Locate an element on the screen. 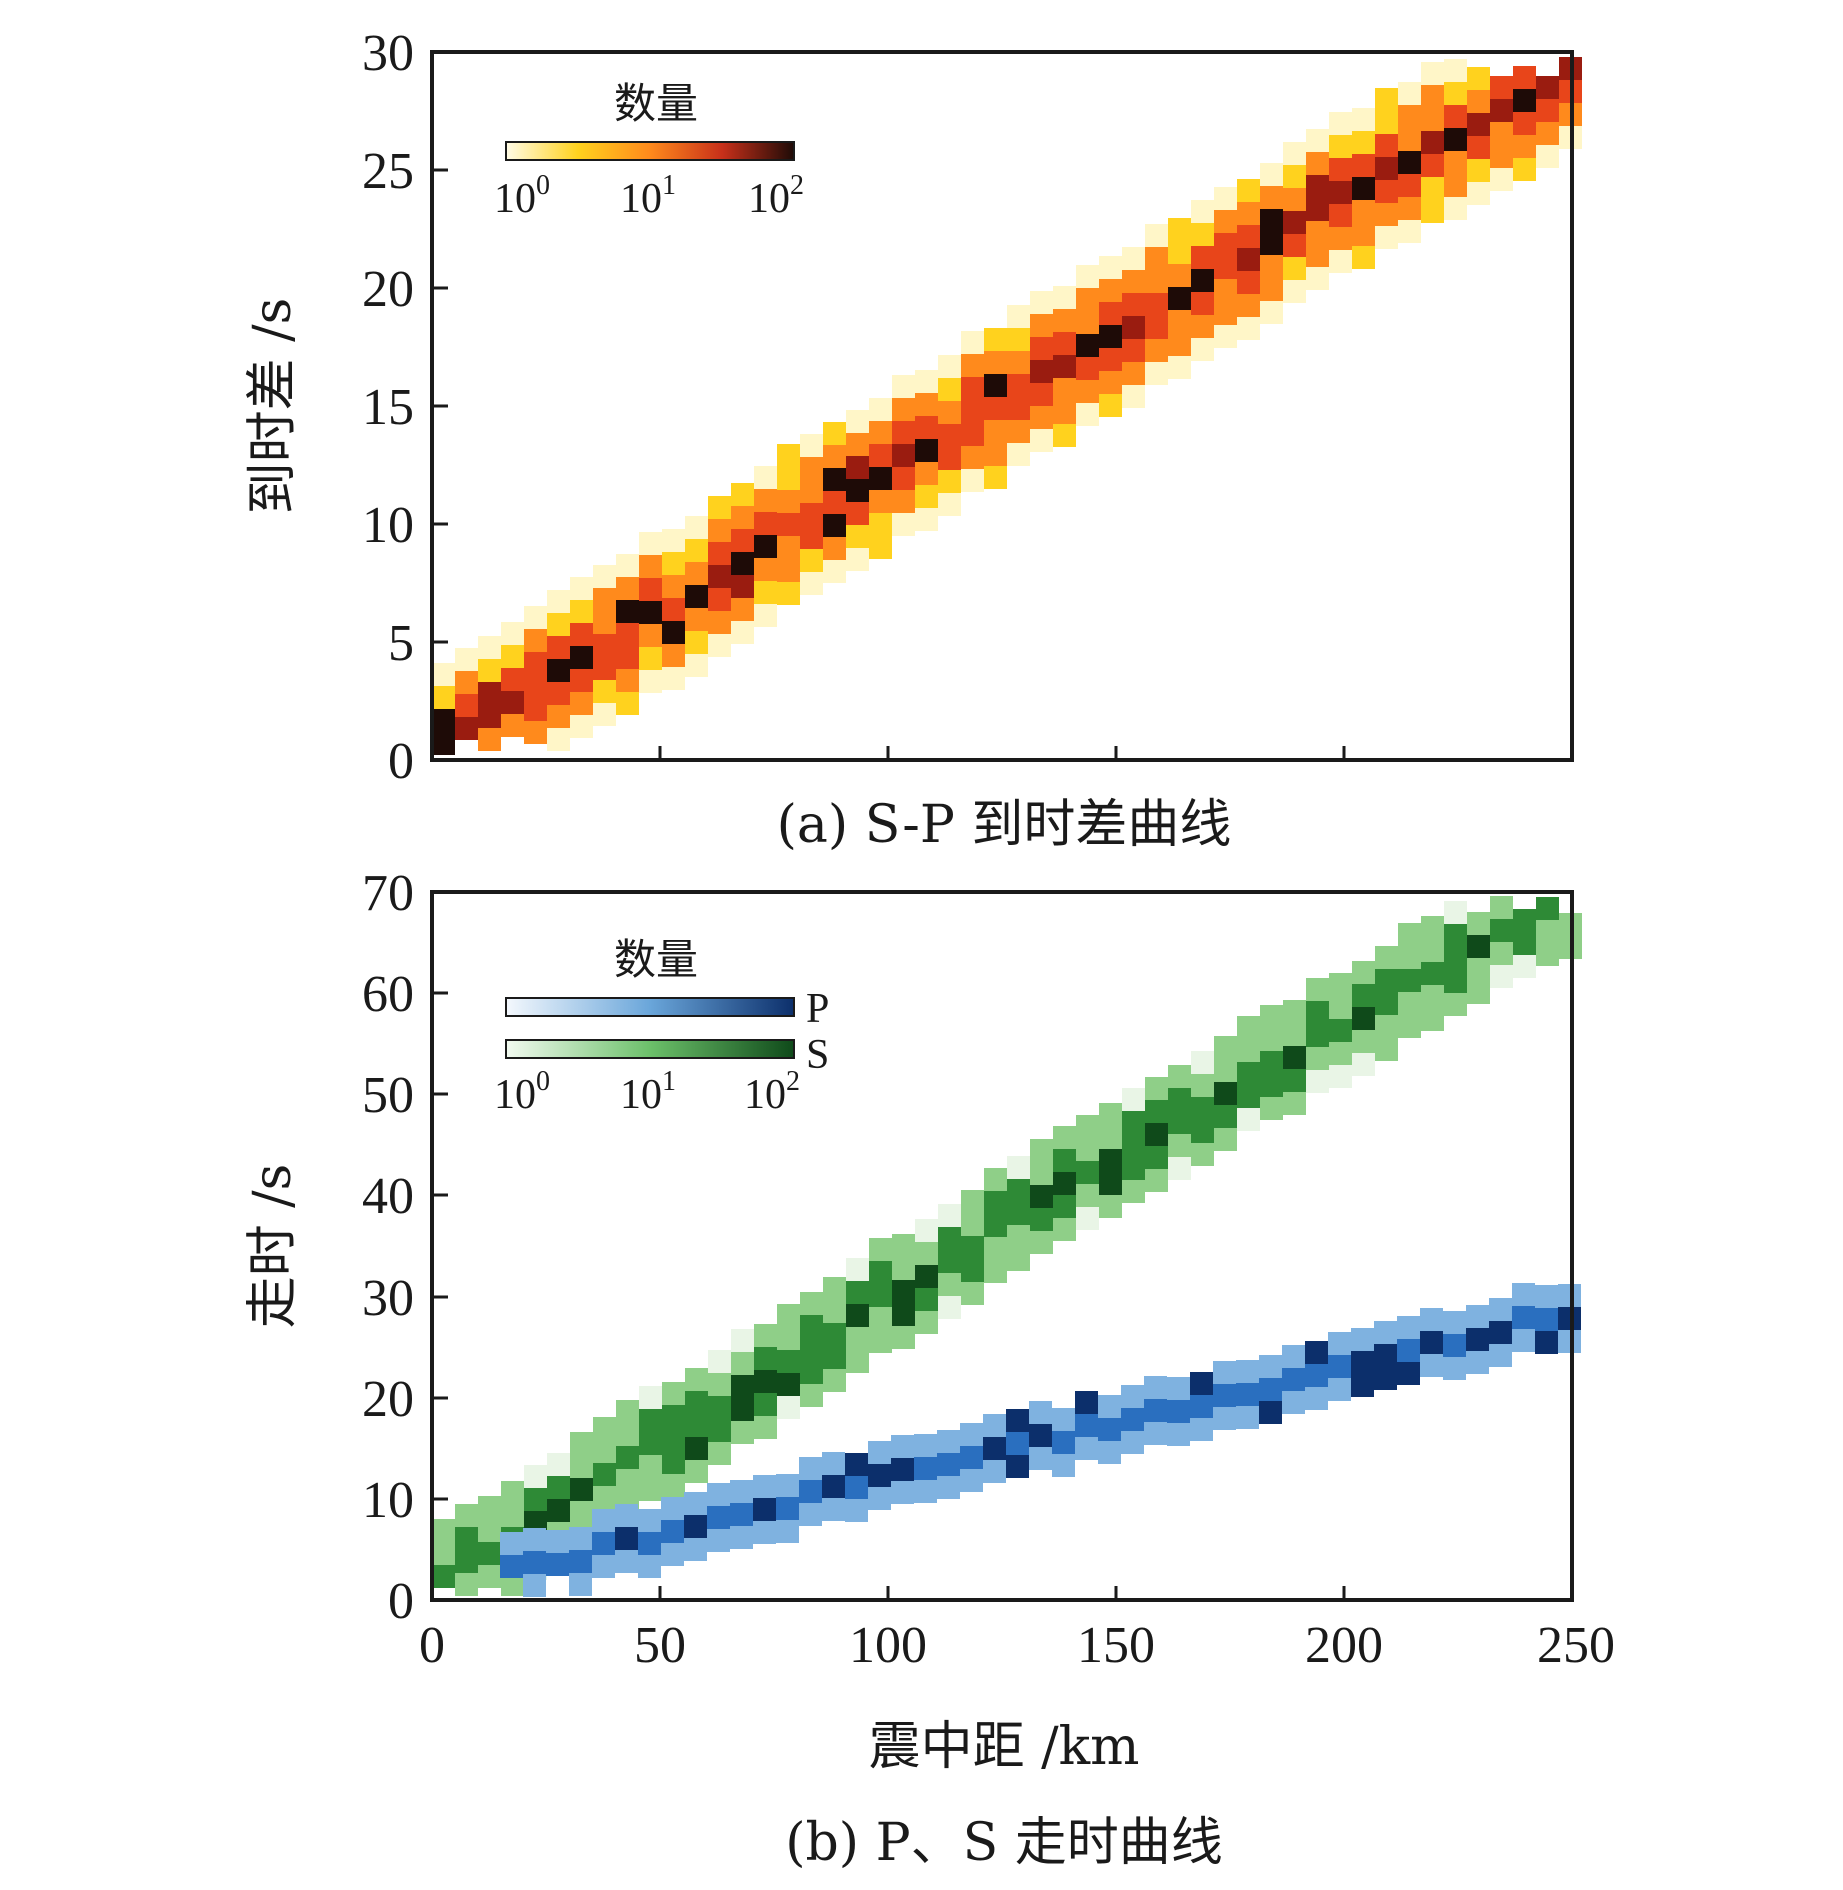 The width and height of the screenshot is (1843, 1890). colorbar-tick-b: 100 is located at coordinates (522, 1092).